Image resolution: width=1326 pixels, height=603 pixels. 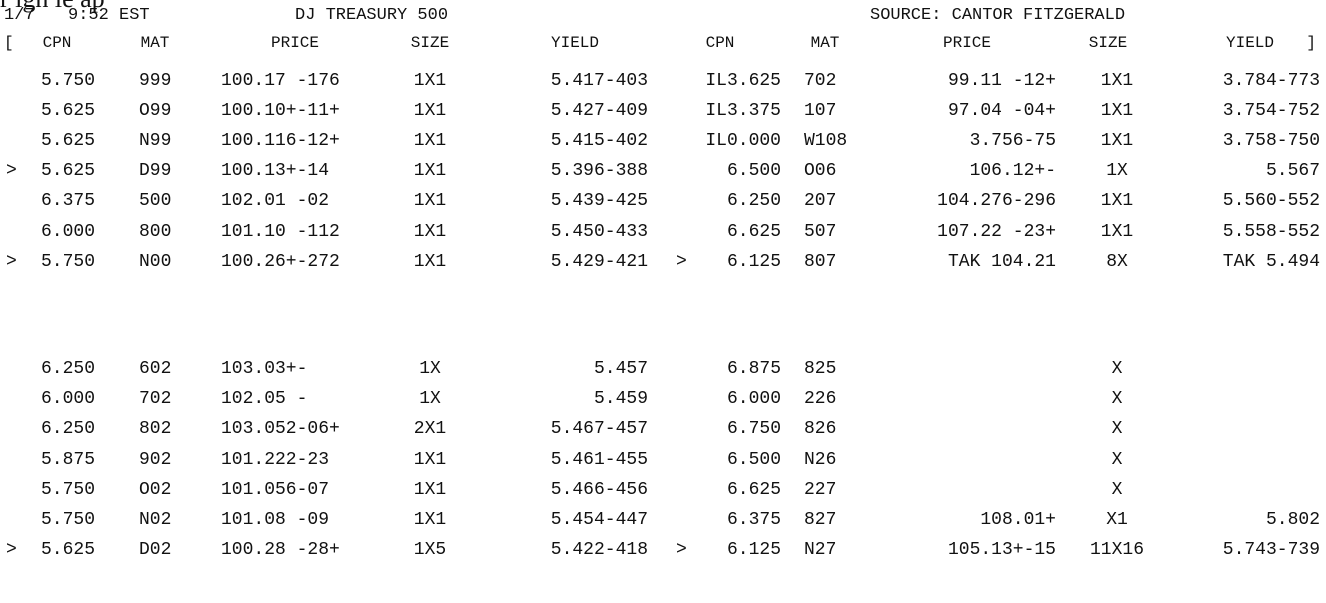 I want to click on quote-row: 6.000 702 102.05 - 1X 5.459 6.000 226 X, so click(x=663, y=399).